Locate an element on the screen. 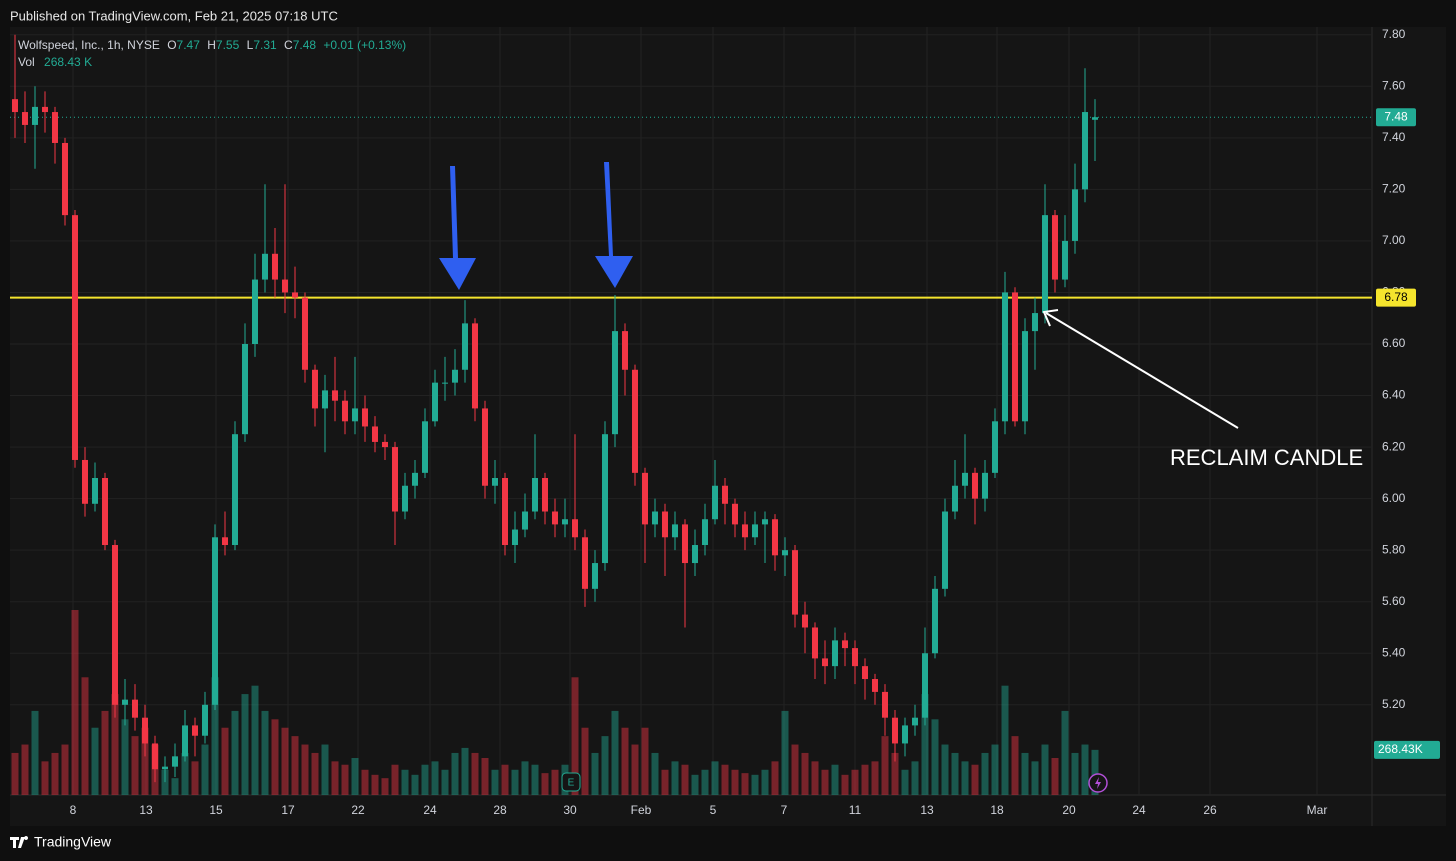 The image size is (1456, 861). ohlc-value: 7.31 is located at coordinates (265, 45).